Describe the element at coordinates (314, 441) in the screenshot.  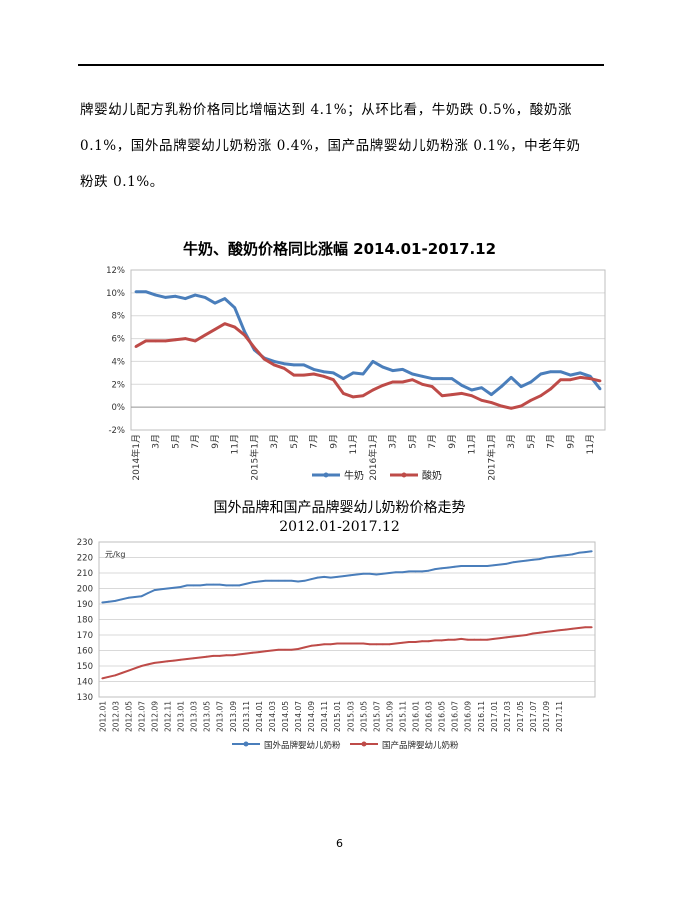
I see `x-tick-label: 7月` at that location.